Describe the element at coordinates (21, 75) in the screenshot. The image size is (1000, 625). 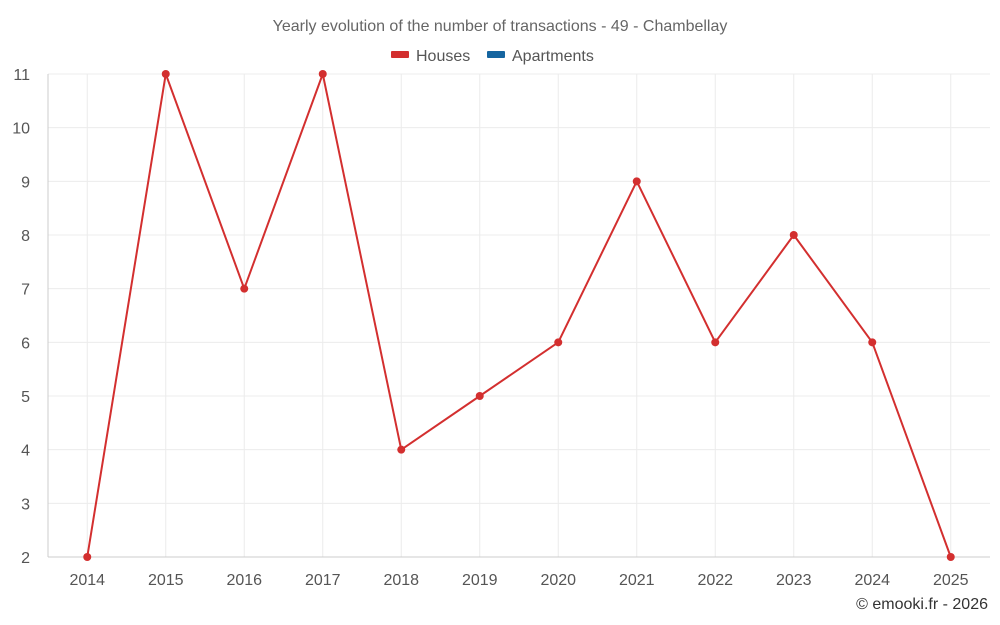
I see `y-tick-label: 11` at that location.